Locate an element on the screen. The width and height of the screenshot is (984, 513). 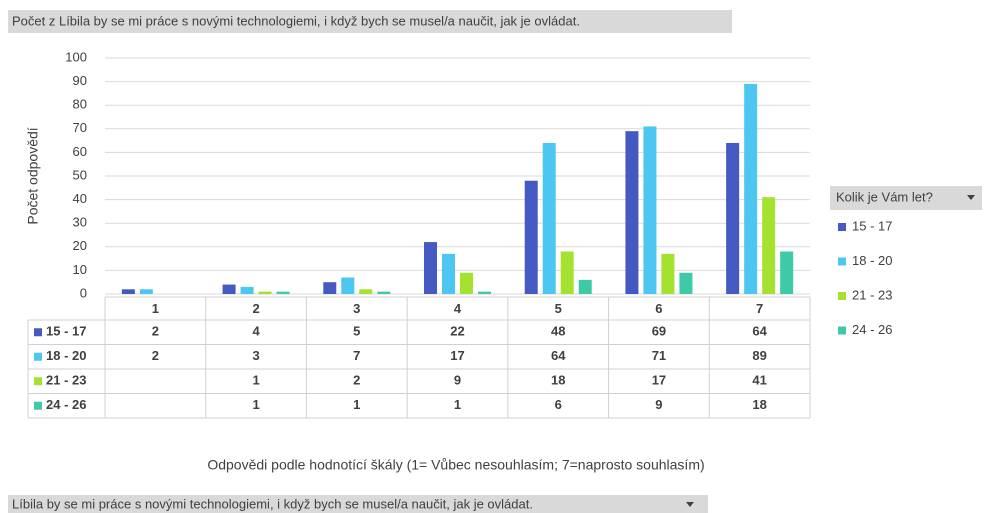
x-tick-label: 2 is located at coordinates (255, 308).